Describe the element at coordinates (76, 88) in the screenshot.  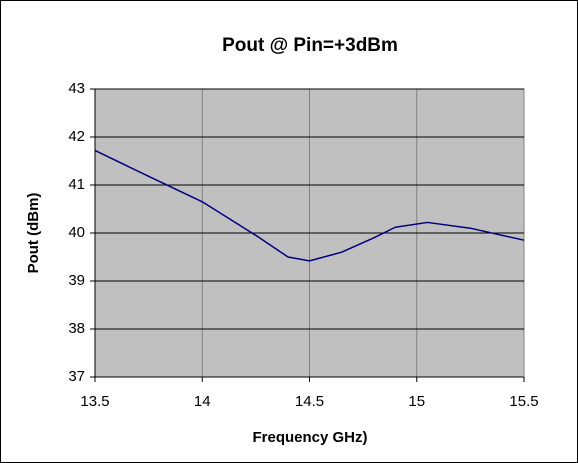
I see `y-tick-label: 43` at that location.